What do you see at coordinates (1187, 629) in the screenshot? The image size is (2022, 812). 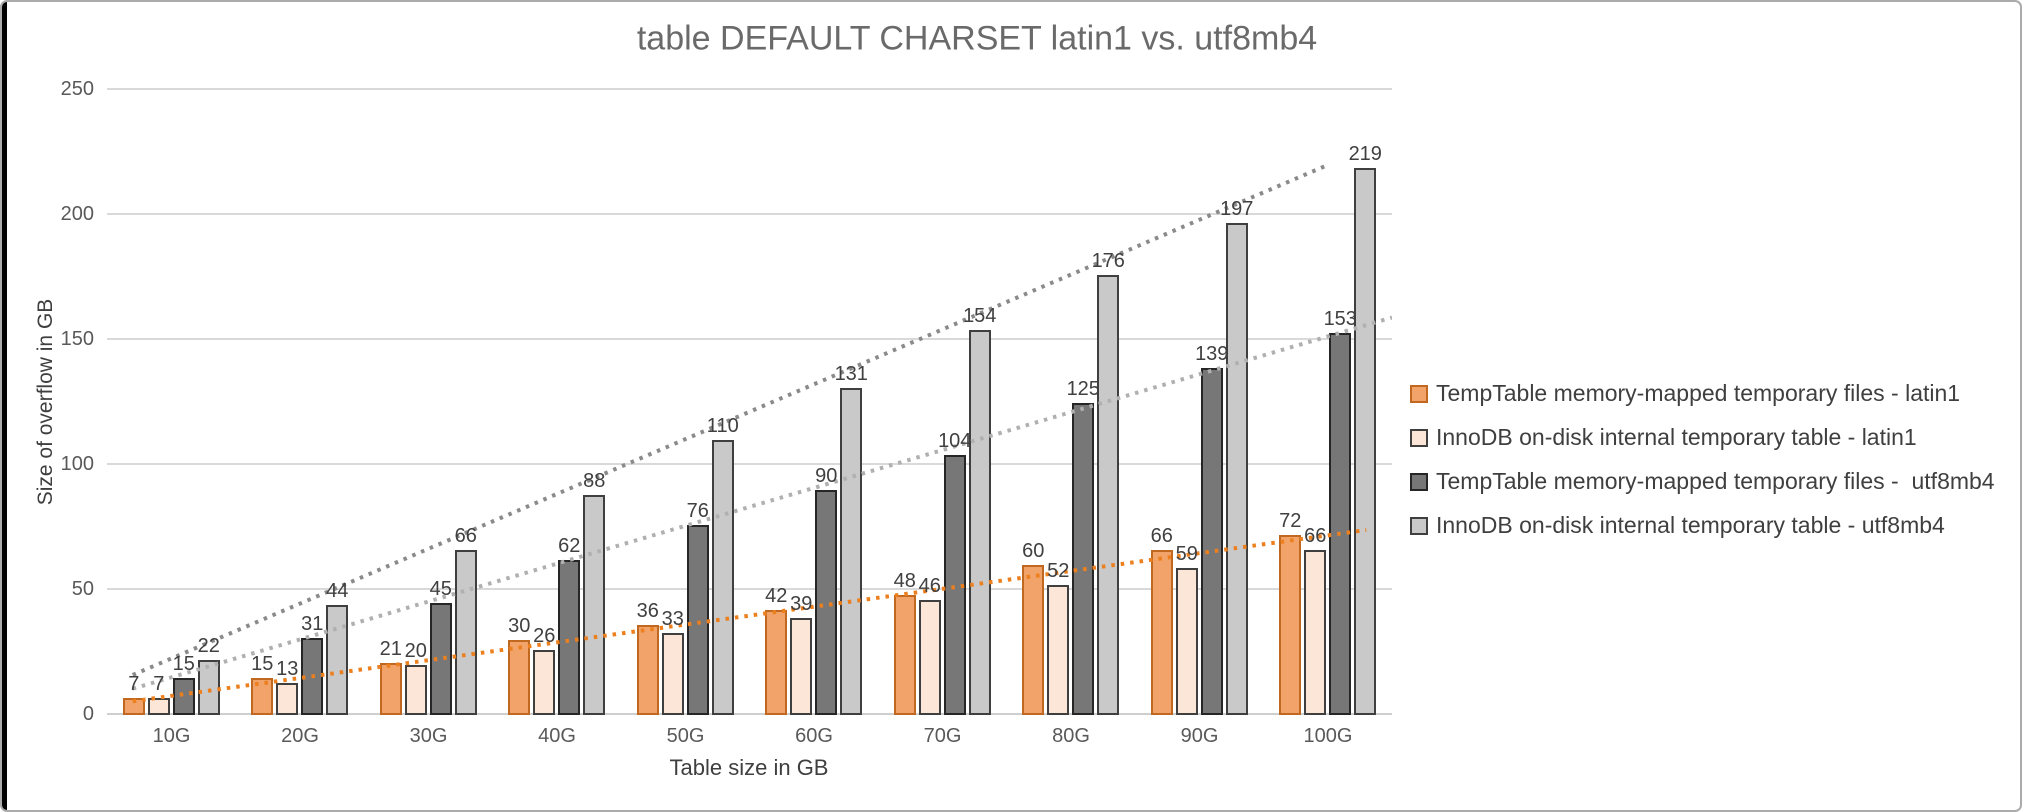 I see `bar: 59` at bounding box center [1187, 629].